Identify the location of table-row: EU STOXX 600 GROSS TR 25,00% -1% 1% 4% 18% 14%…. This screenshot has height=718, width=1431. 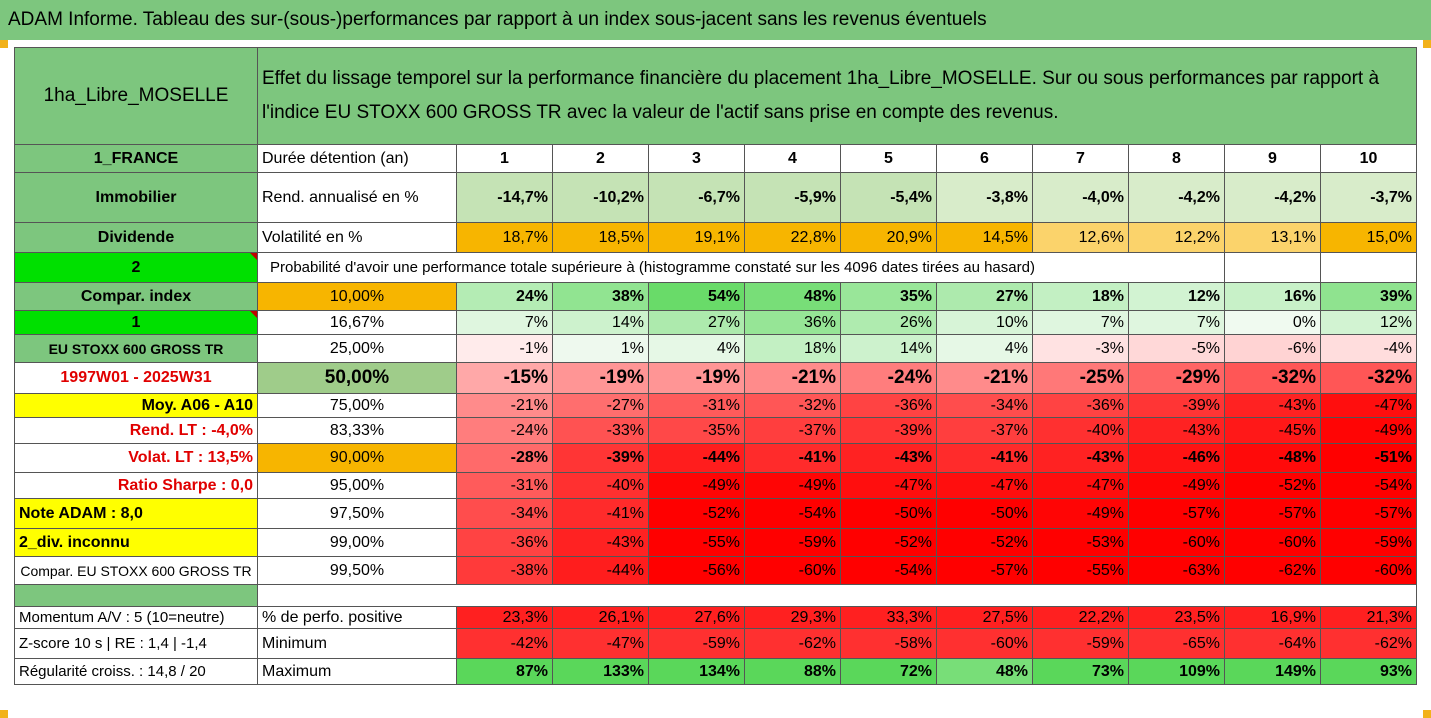
(715, 348).